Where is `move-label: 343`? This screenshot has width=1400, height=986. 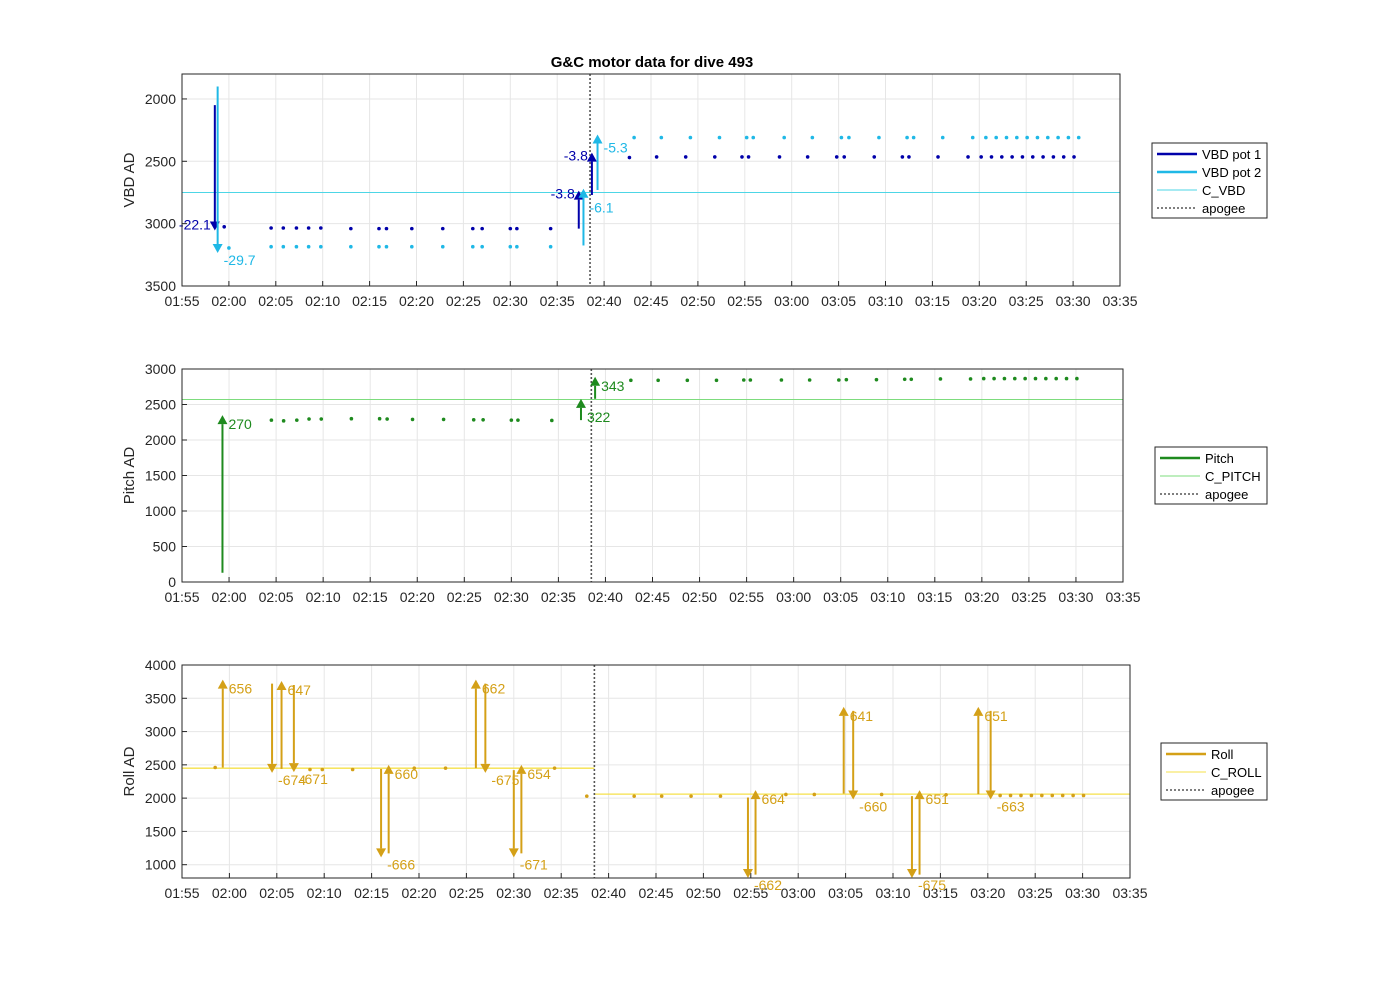
move-label: 343 is located at coordinates (613, 386).